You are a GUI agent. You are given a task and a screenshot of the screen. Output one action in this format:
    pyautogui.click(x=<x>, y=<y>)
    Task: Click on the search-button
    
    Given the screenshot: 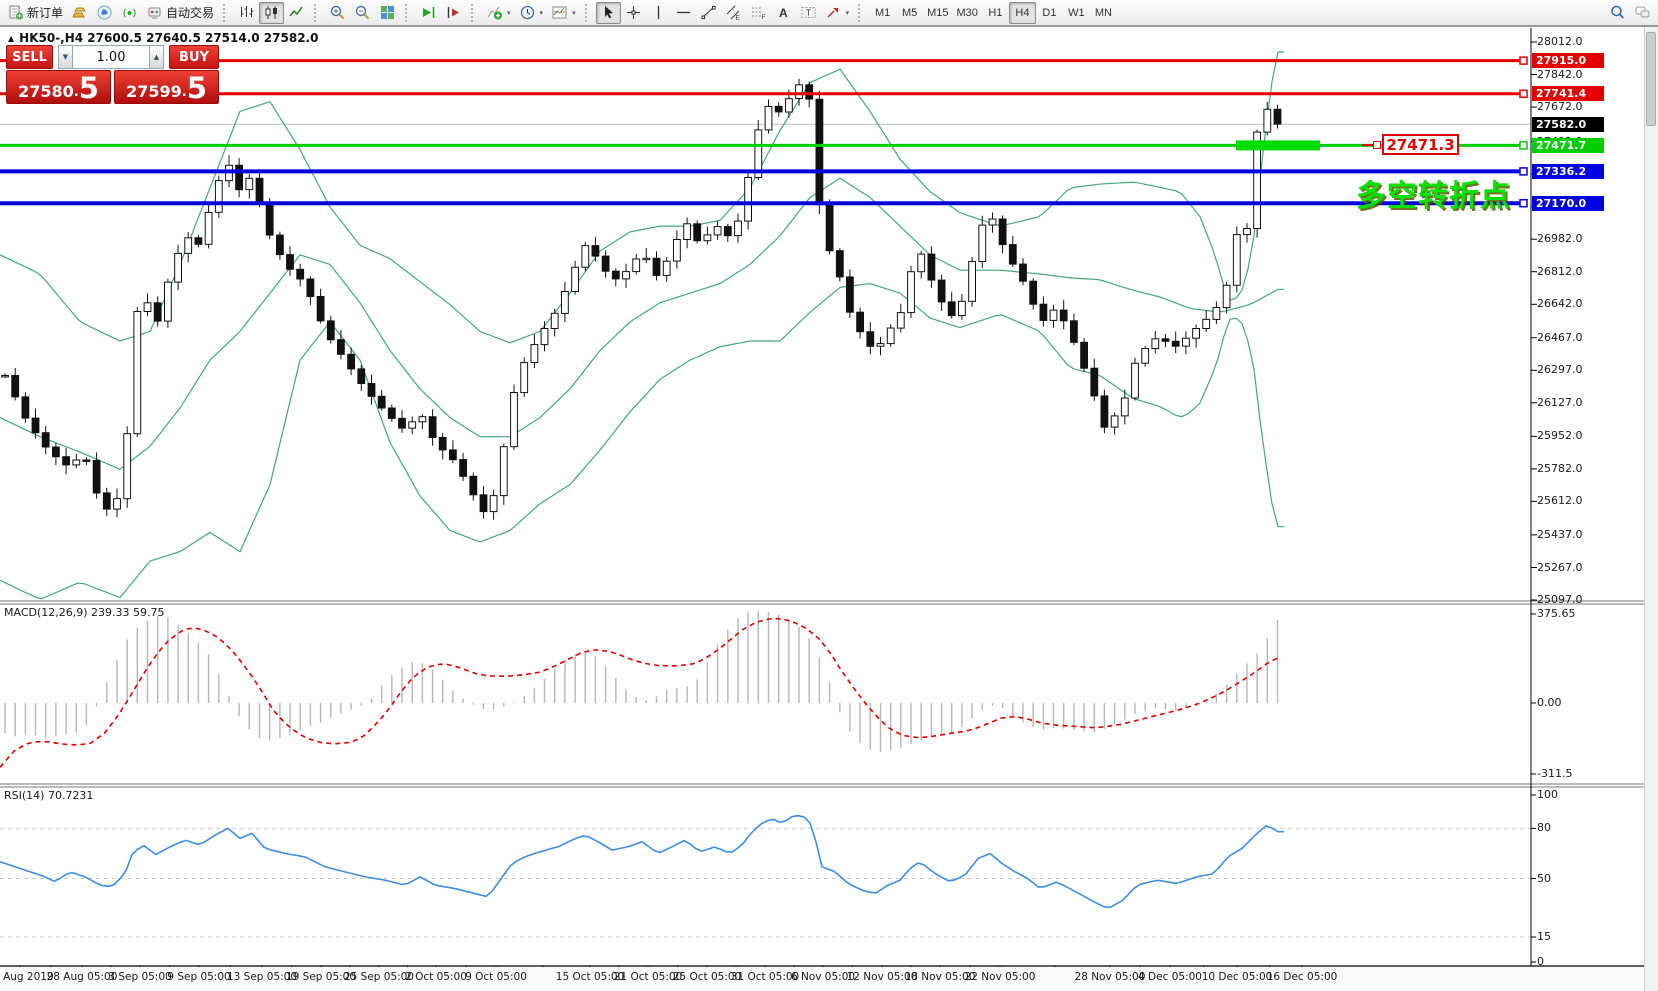 What is the action you would take?
    pyautogui.click(x=1617, y=13)
    